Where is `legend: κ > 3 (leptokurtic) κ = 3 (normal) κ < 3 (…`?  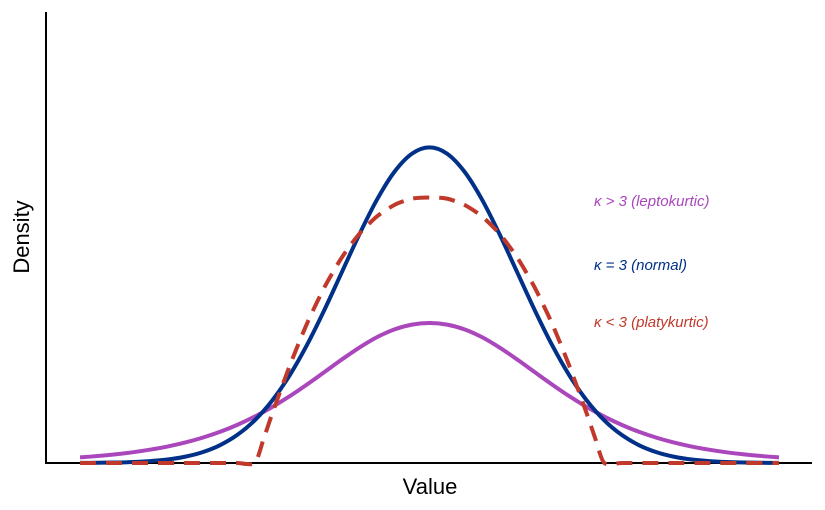 legend: κ > 3 (leptokurtic) κ = 3 (normal) κ < 3 (… is located at coordinates (651, 262).